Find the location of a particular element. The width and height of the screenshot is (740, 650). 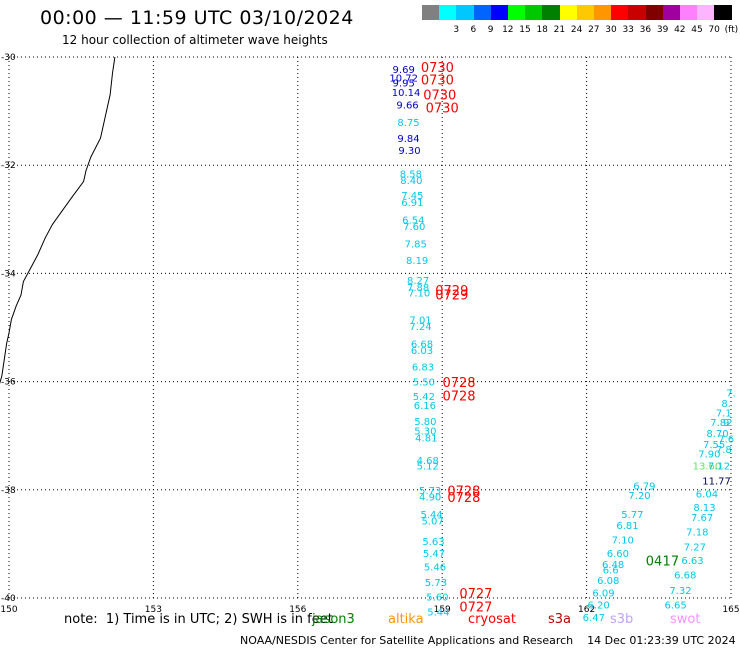

wave-height-label: 7.55 is located at coordinates (714, 445).